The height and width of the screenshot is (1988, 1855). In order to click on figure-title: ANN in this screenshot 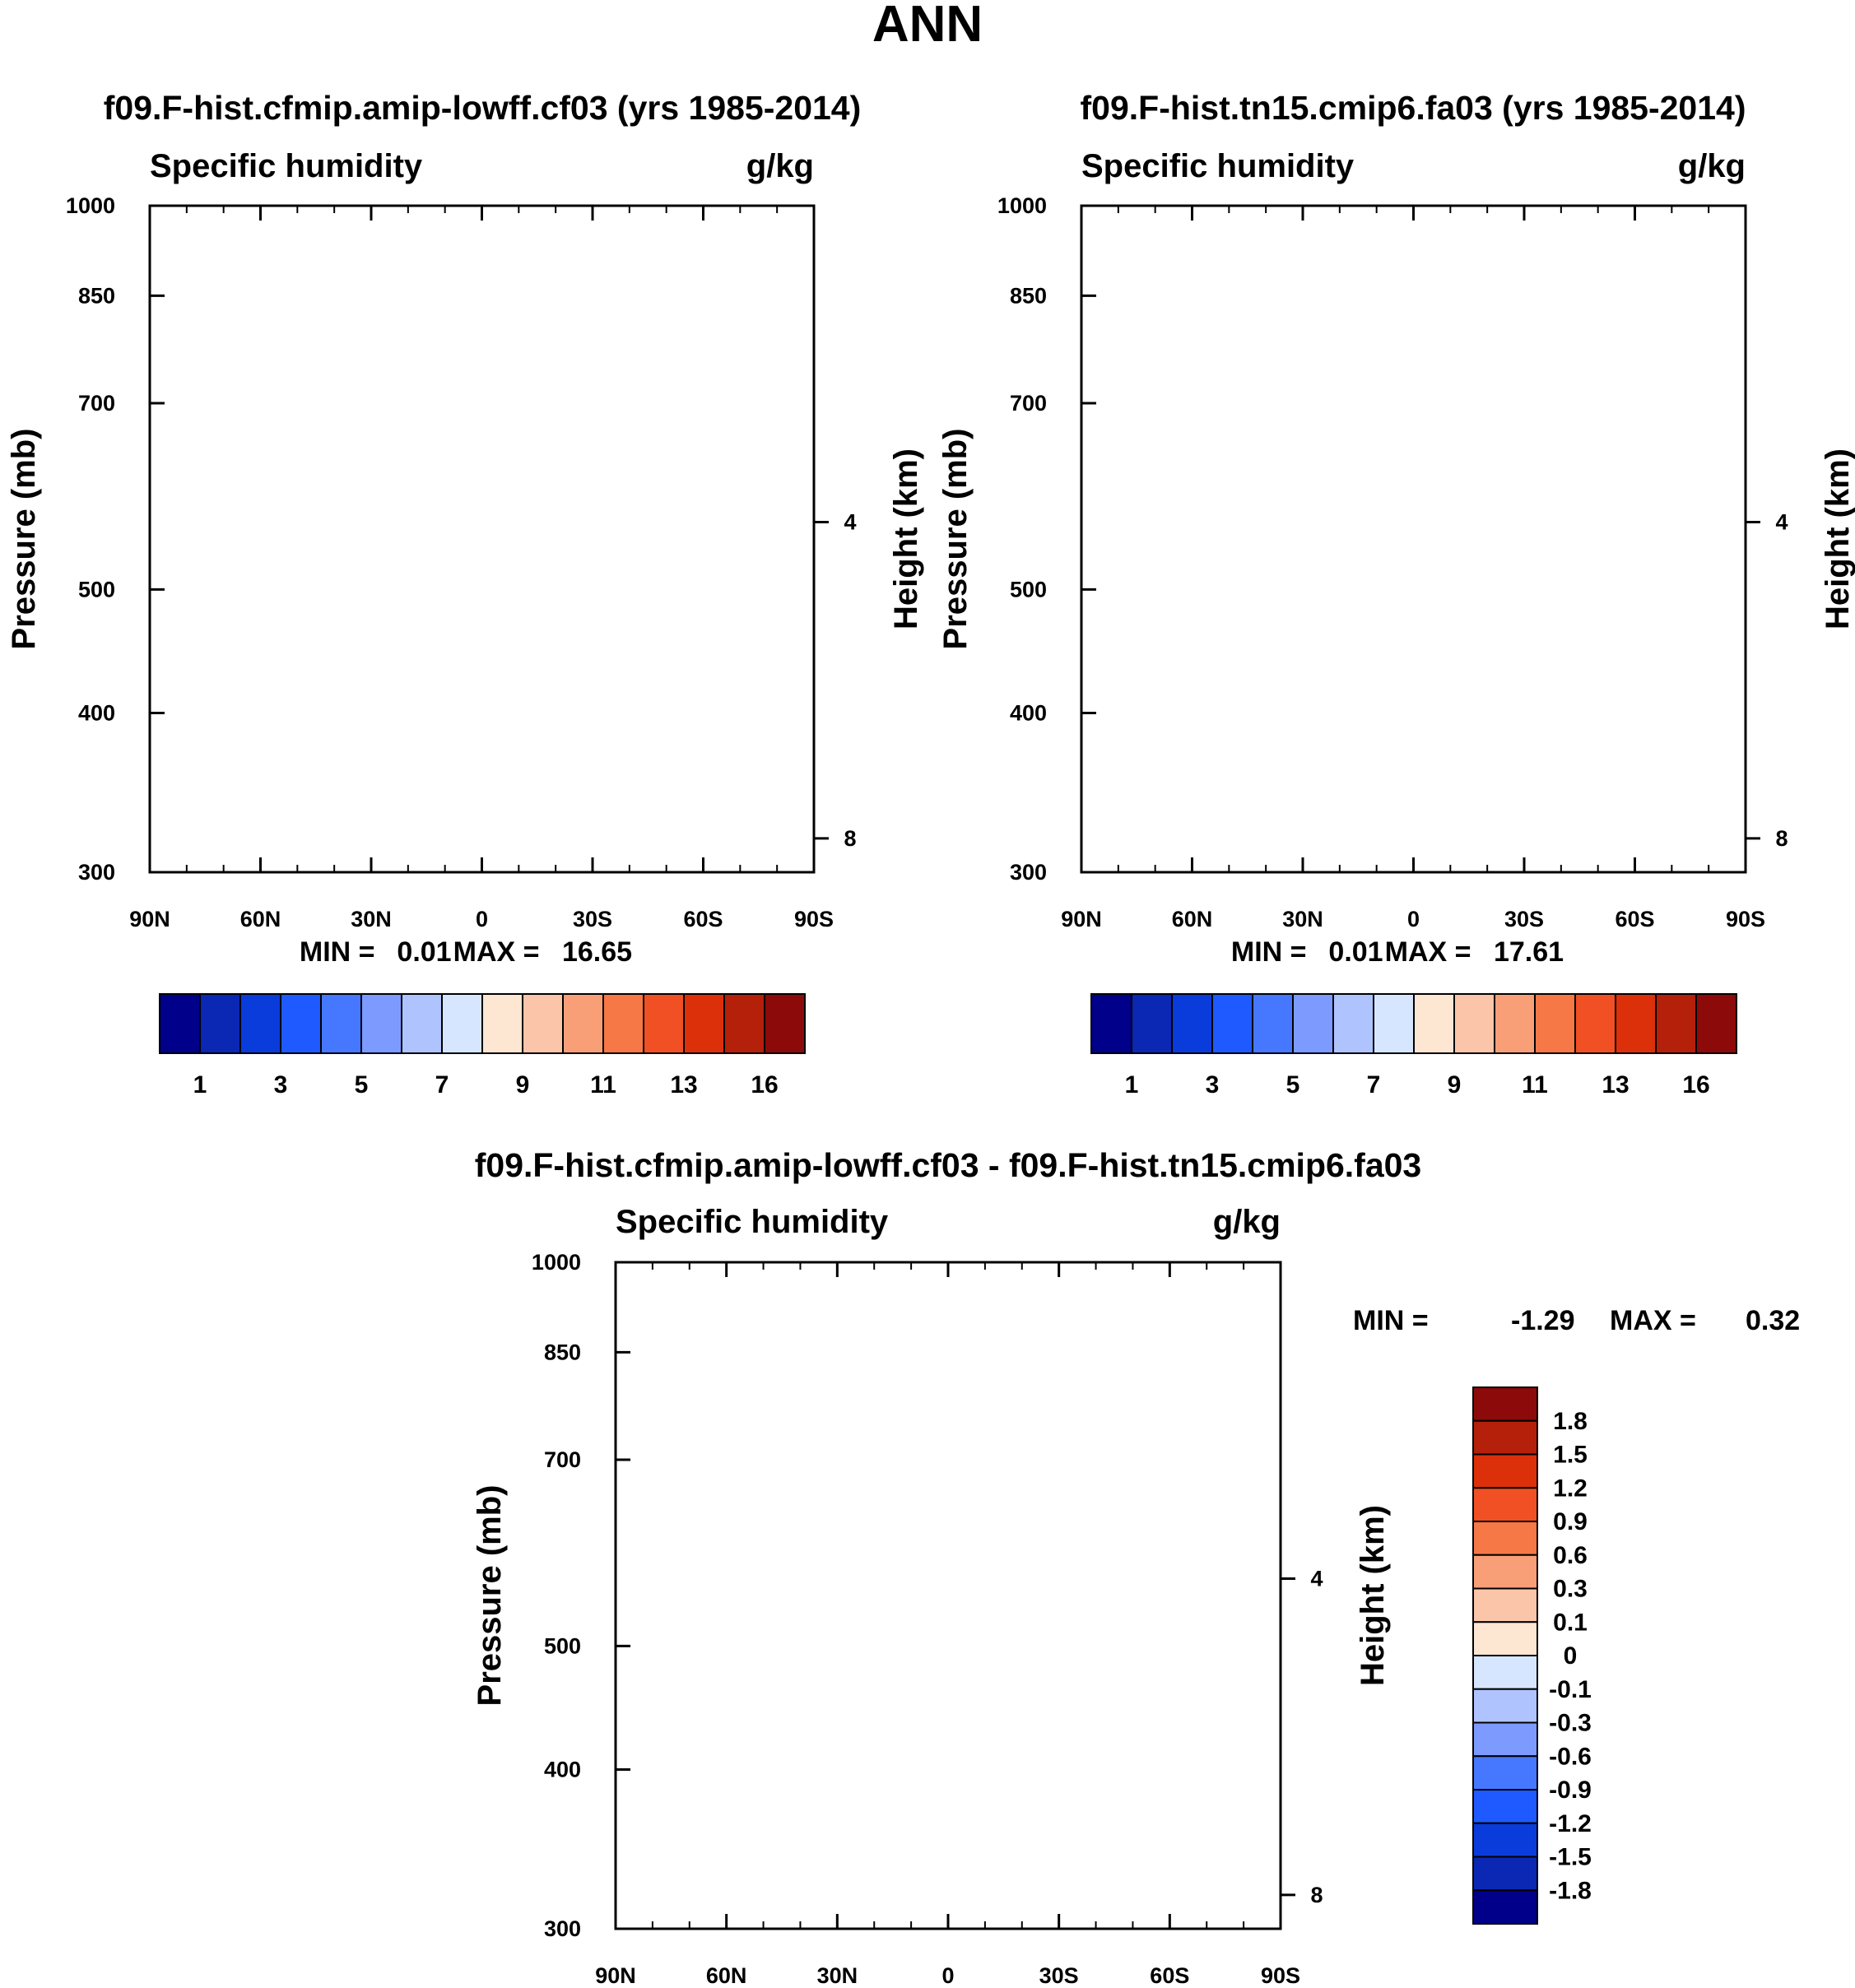, I will do `click(928, 26)`.